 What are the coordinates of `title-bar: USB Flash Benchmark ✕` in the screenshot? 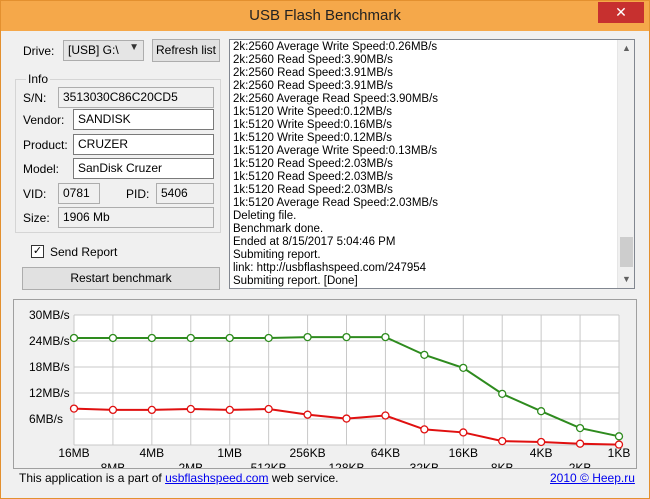 It's located at (325, 16).